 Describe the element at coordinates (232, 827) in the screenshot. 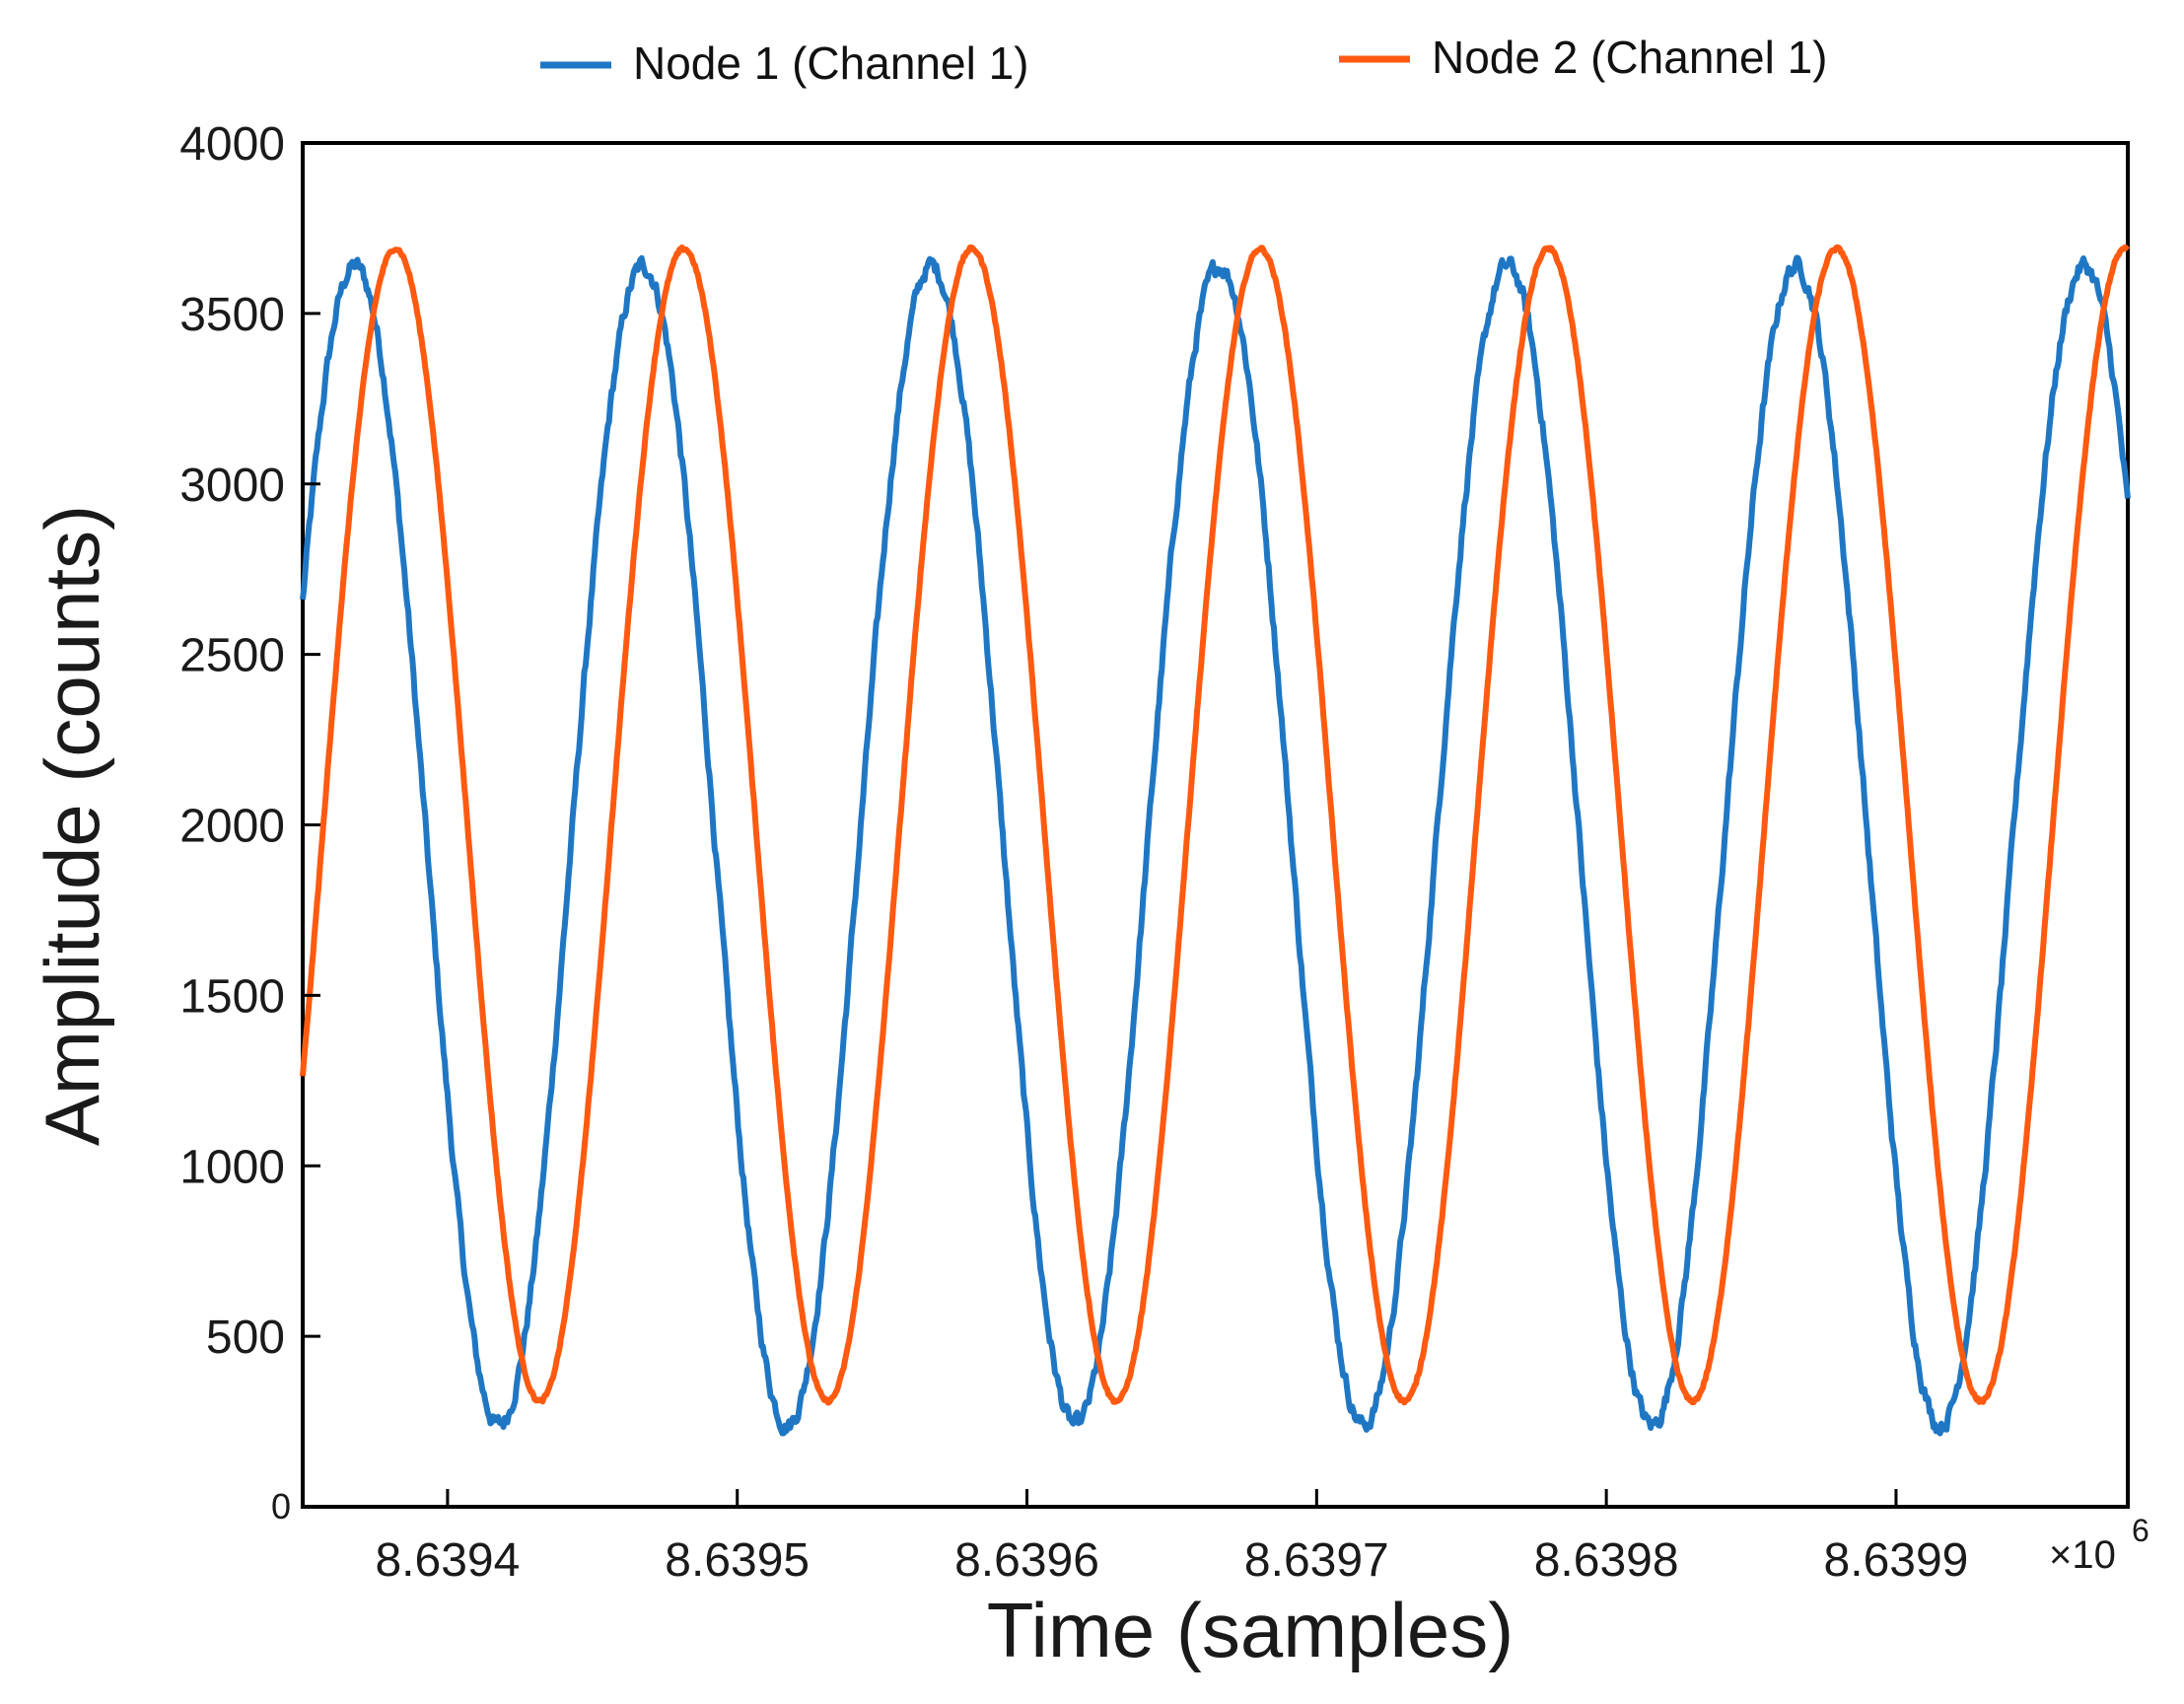

I see `y-tick-label: 2000` at that location.